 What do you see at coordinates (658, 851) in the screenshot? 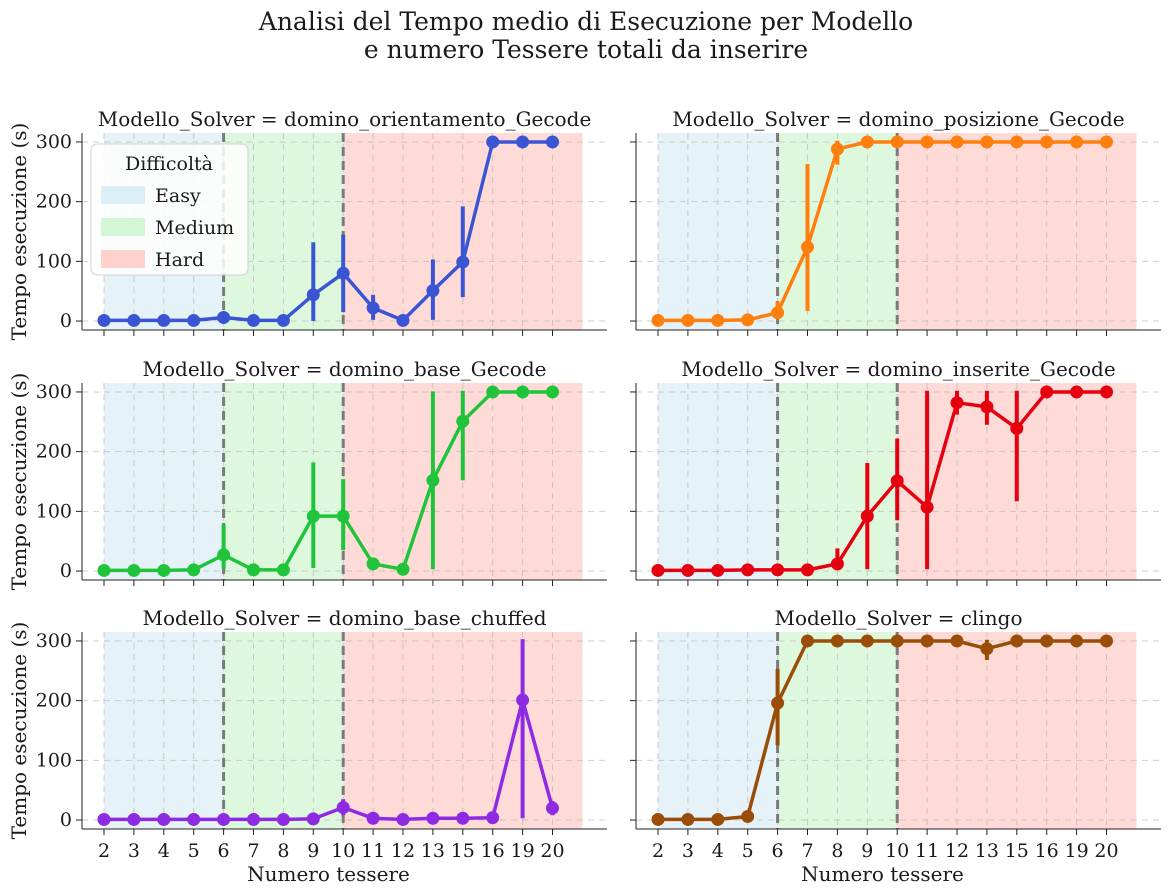
I see `x-tick-label: 2` at bounding box center [658, 851].